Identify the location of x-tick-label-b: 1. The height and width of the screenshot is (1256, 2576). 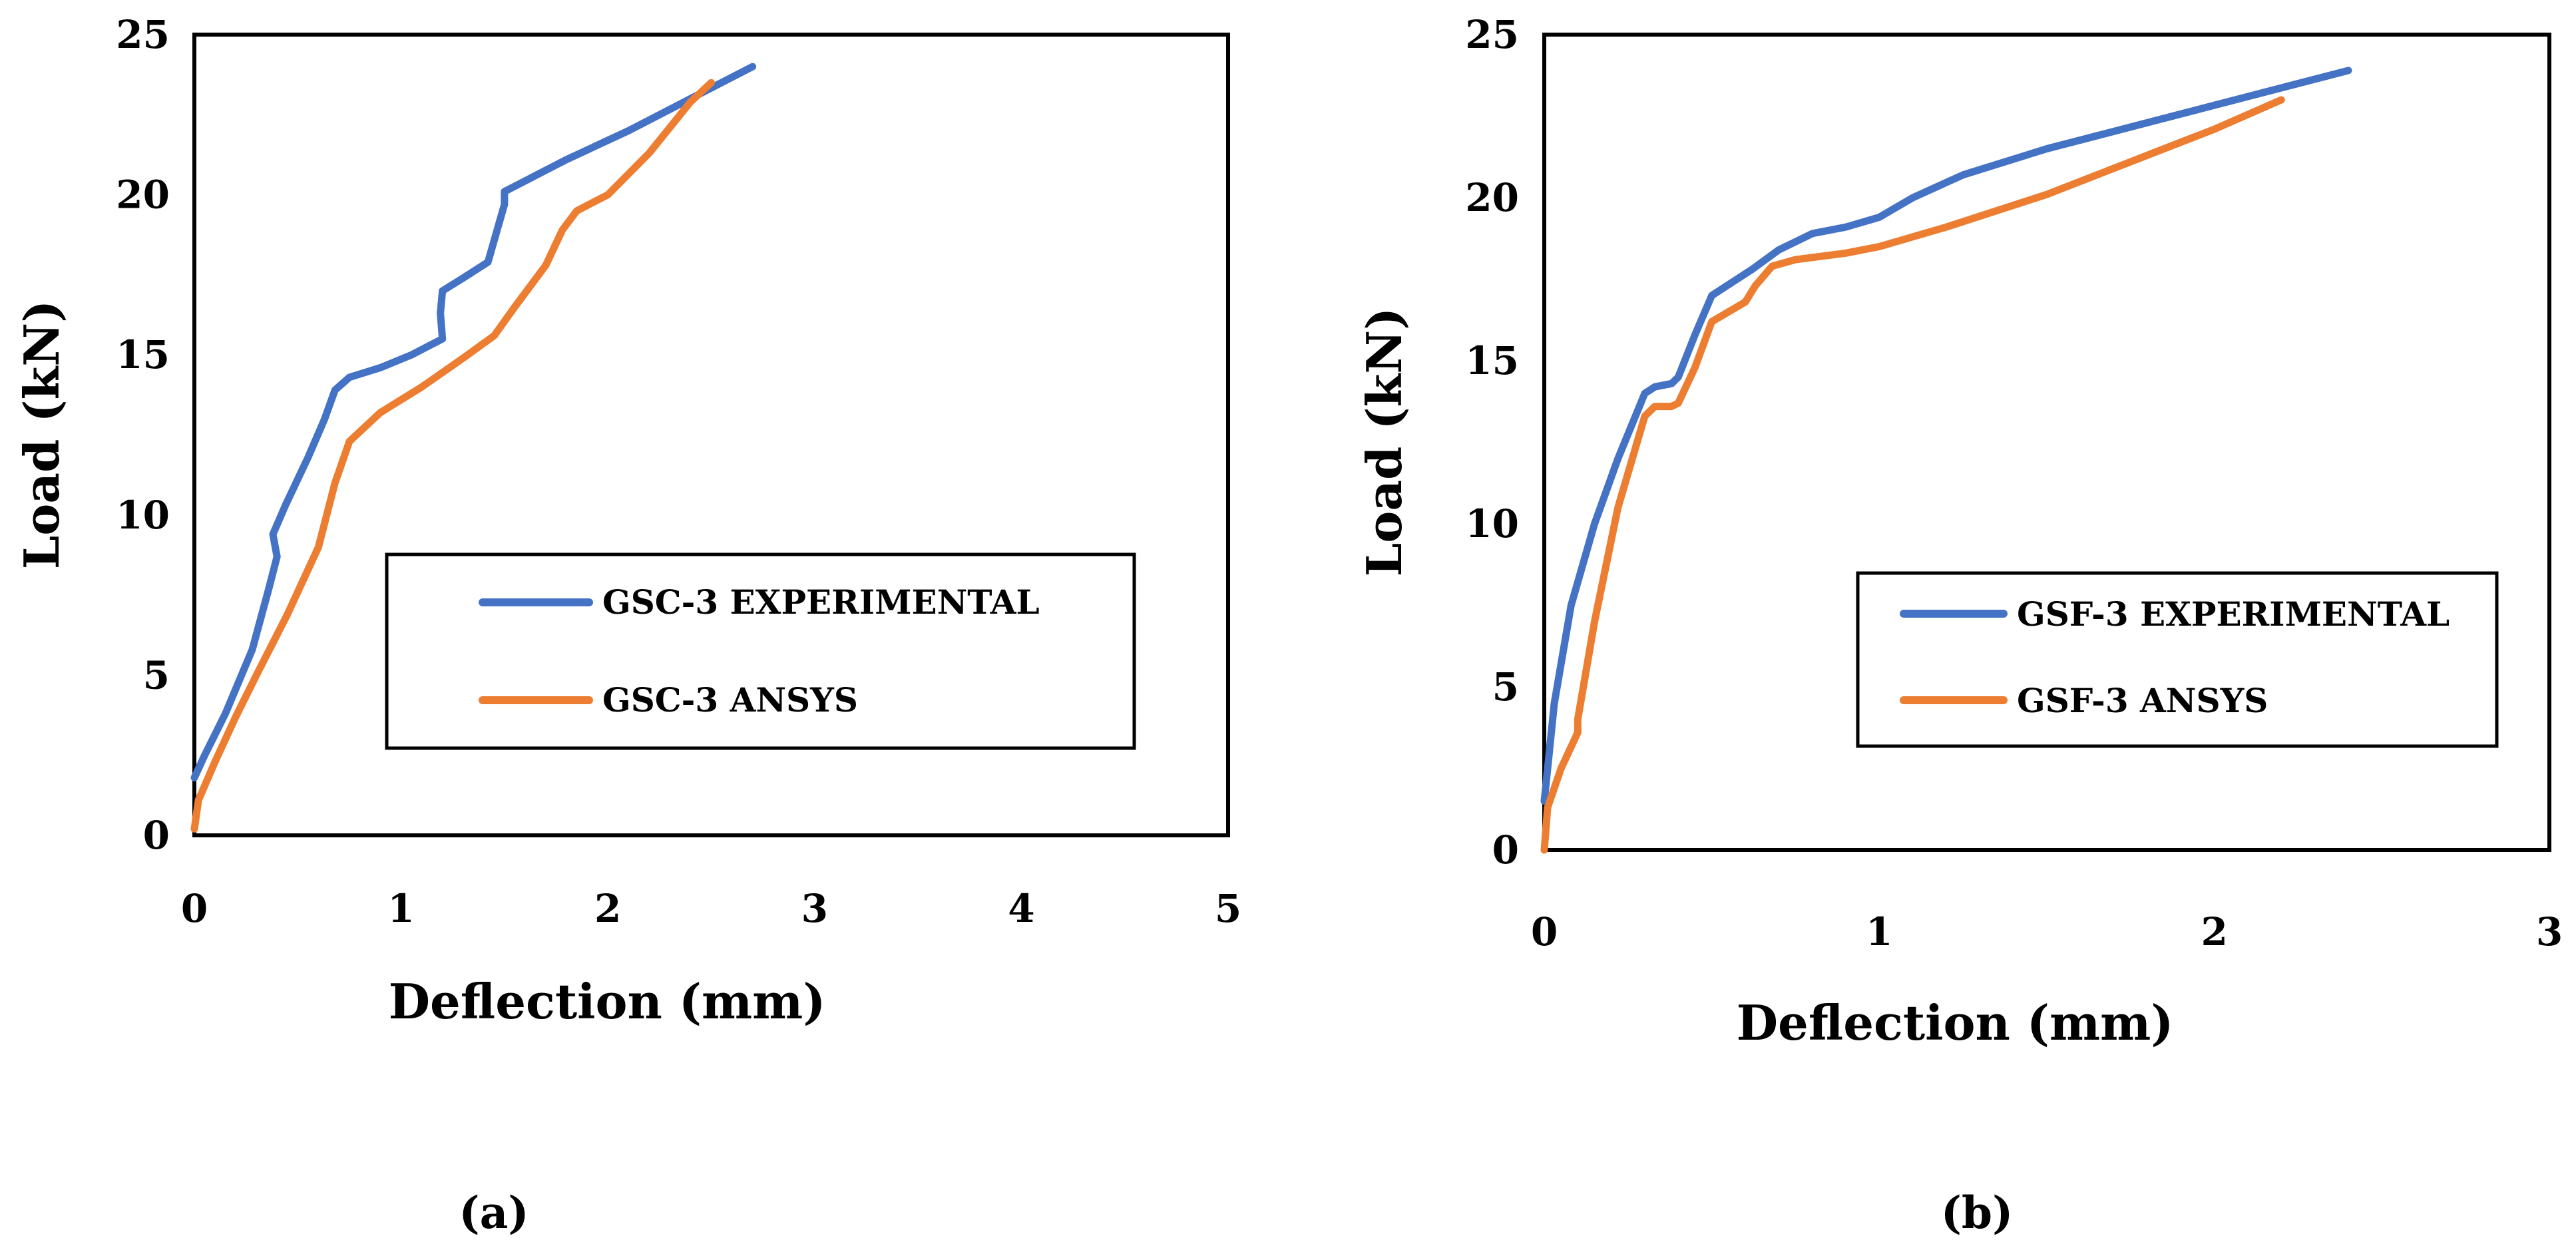
(1879, 931).